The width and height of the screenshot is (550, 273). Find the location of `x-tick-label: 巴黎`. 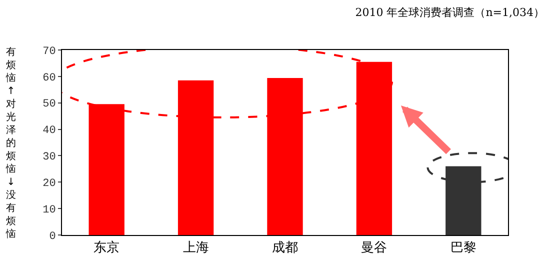

x-tick-label: 巴黎 is located at coordinates (463, 248).